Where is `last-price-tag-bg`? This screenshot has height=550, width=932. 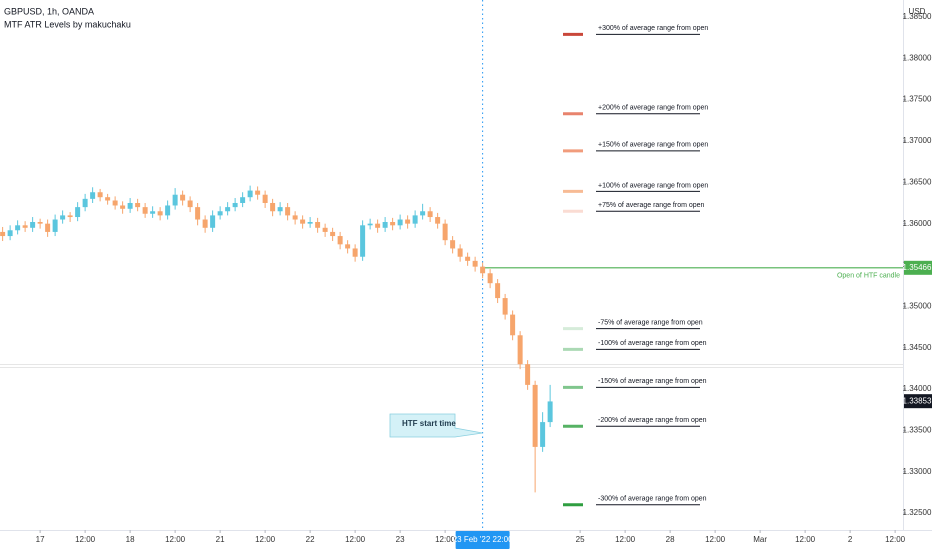
last-price-tag-bg is located at coordinates (918, 401).